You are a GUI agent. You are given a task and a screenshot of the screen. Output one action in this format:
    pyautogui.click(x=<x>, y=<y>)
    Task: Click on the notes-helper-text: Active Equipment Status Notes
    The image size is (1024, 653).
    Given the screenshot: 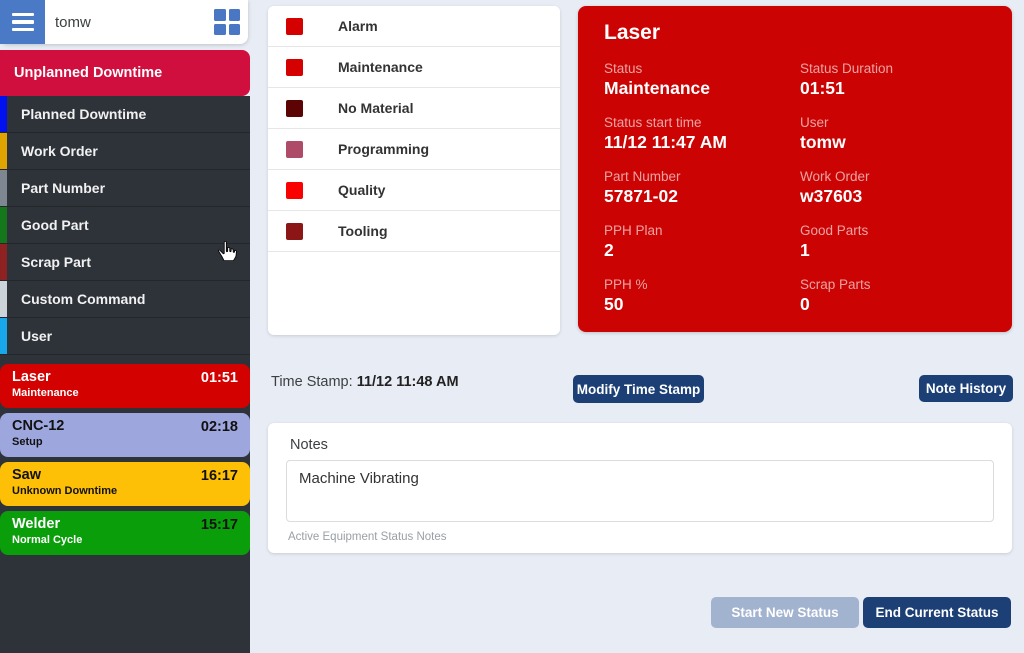 What is the action you would take?
    pyautogui.click(x=367, y=537)
    